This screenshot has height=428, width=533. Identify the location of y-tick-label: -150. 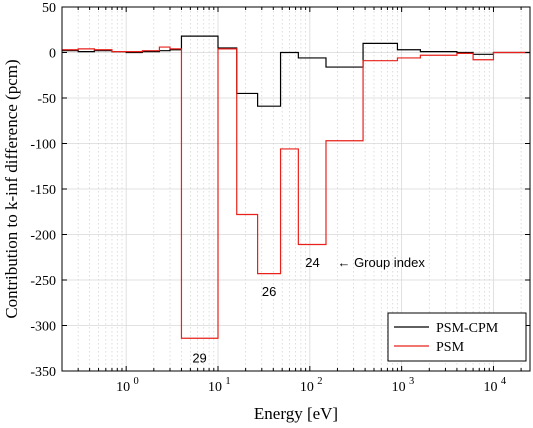
(43, 190).